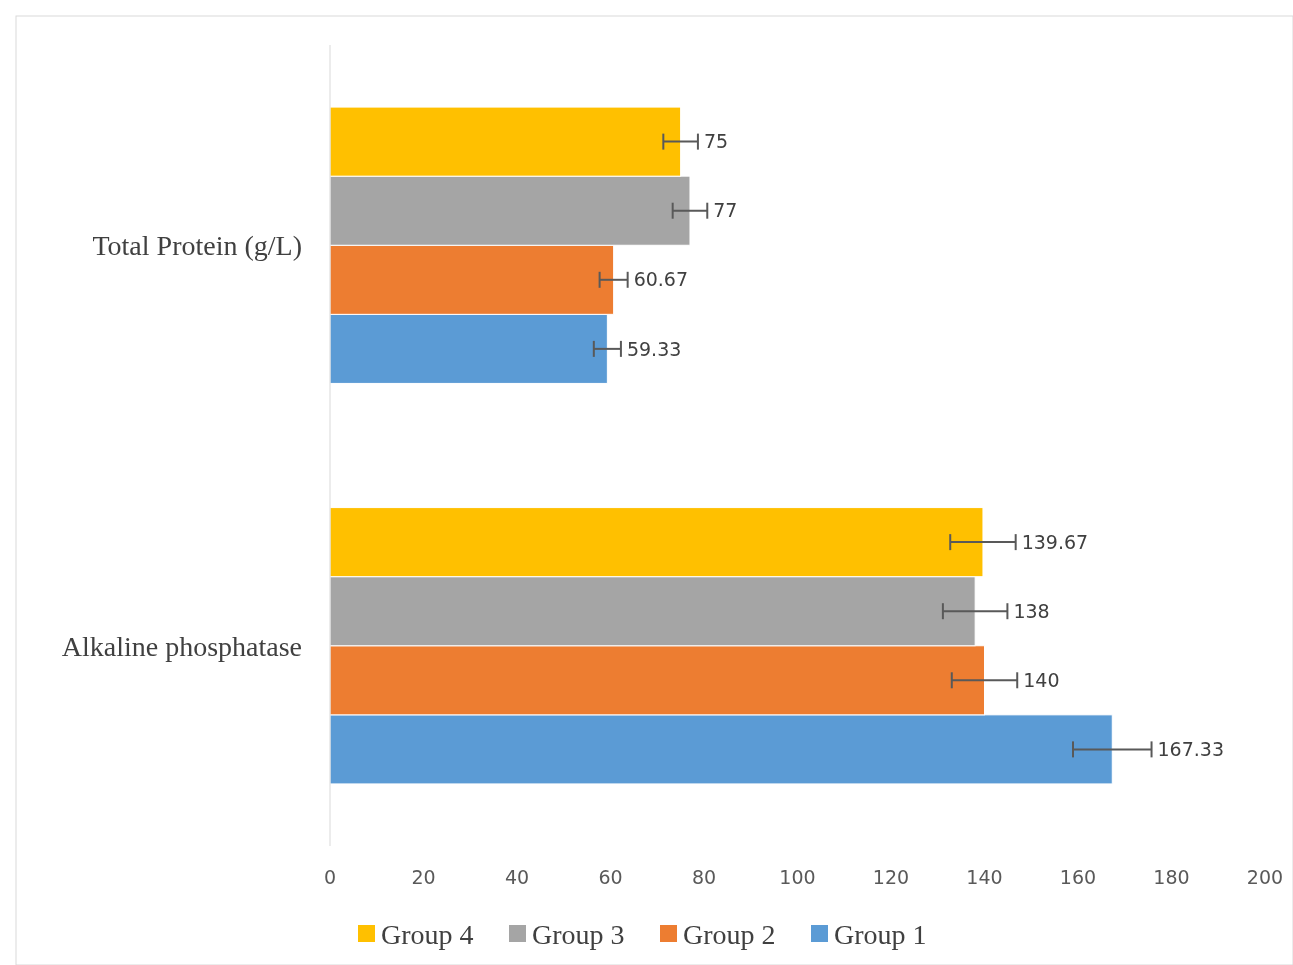 This screenshot has width=1293, height=965. What do you see at coordinates (1265, 877) in the screenshot?
I see `x-tick-label: 200` at bounding box center [1265, 877].